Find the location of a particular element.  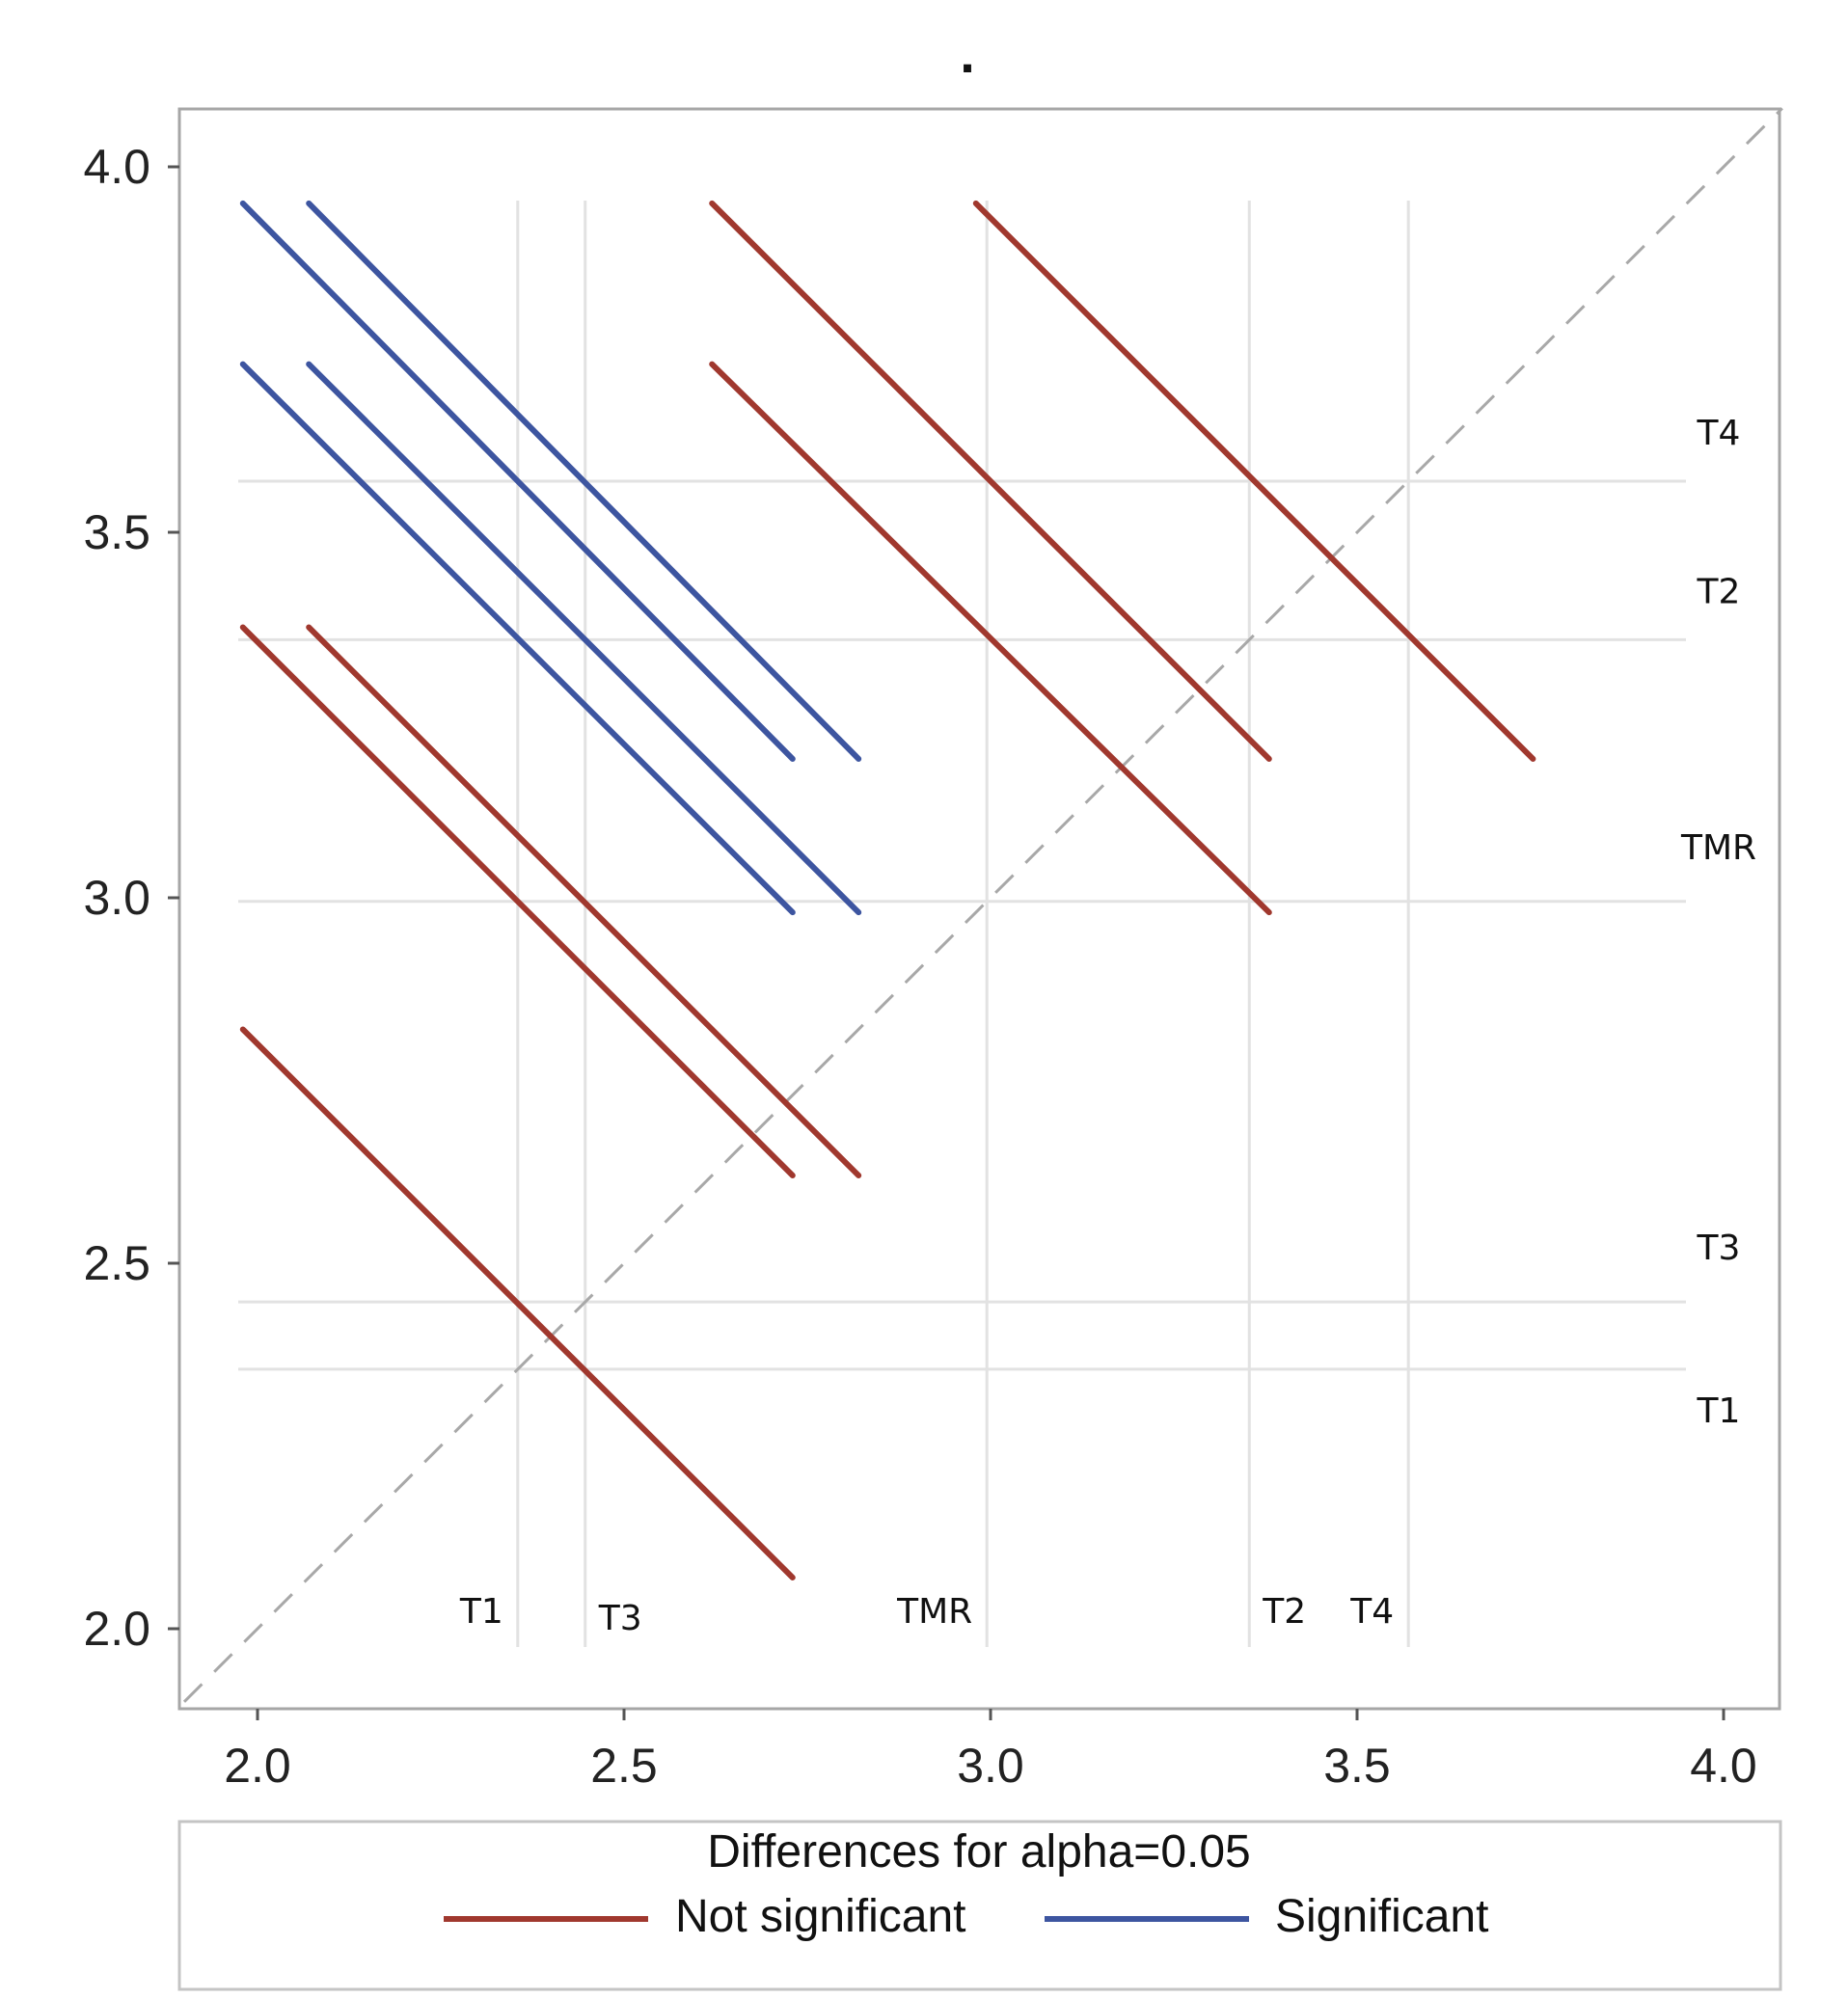

legend-label-significant: Significant is located at coordinates (1381, 1917).